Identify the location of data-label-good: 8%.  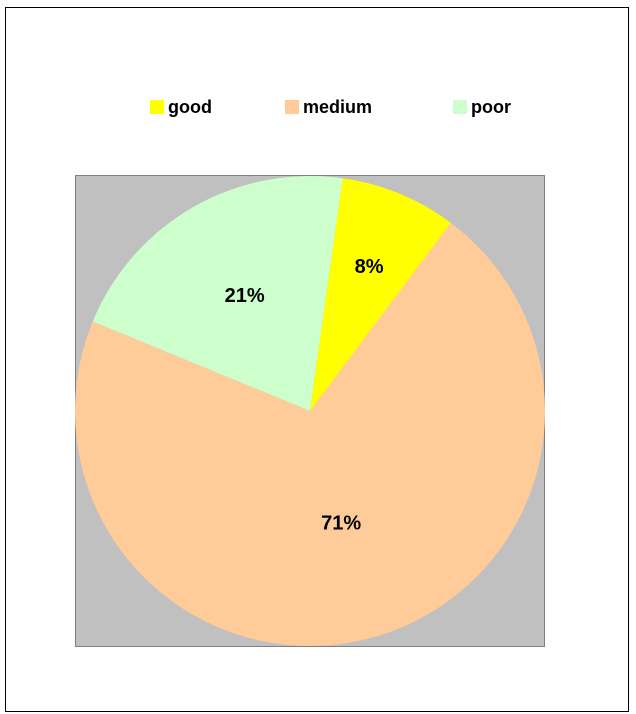
(369, 267).